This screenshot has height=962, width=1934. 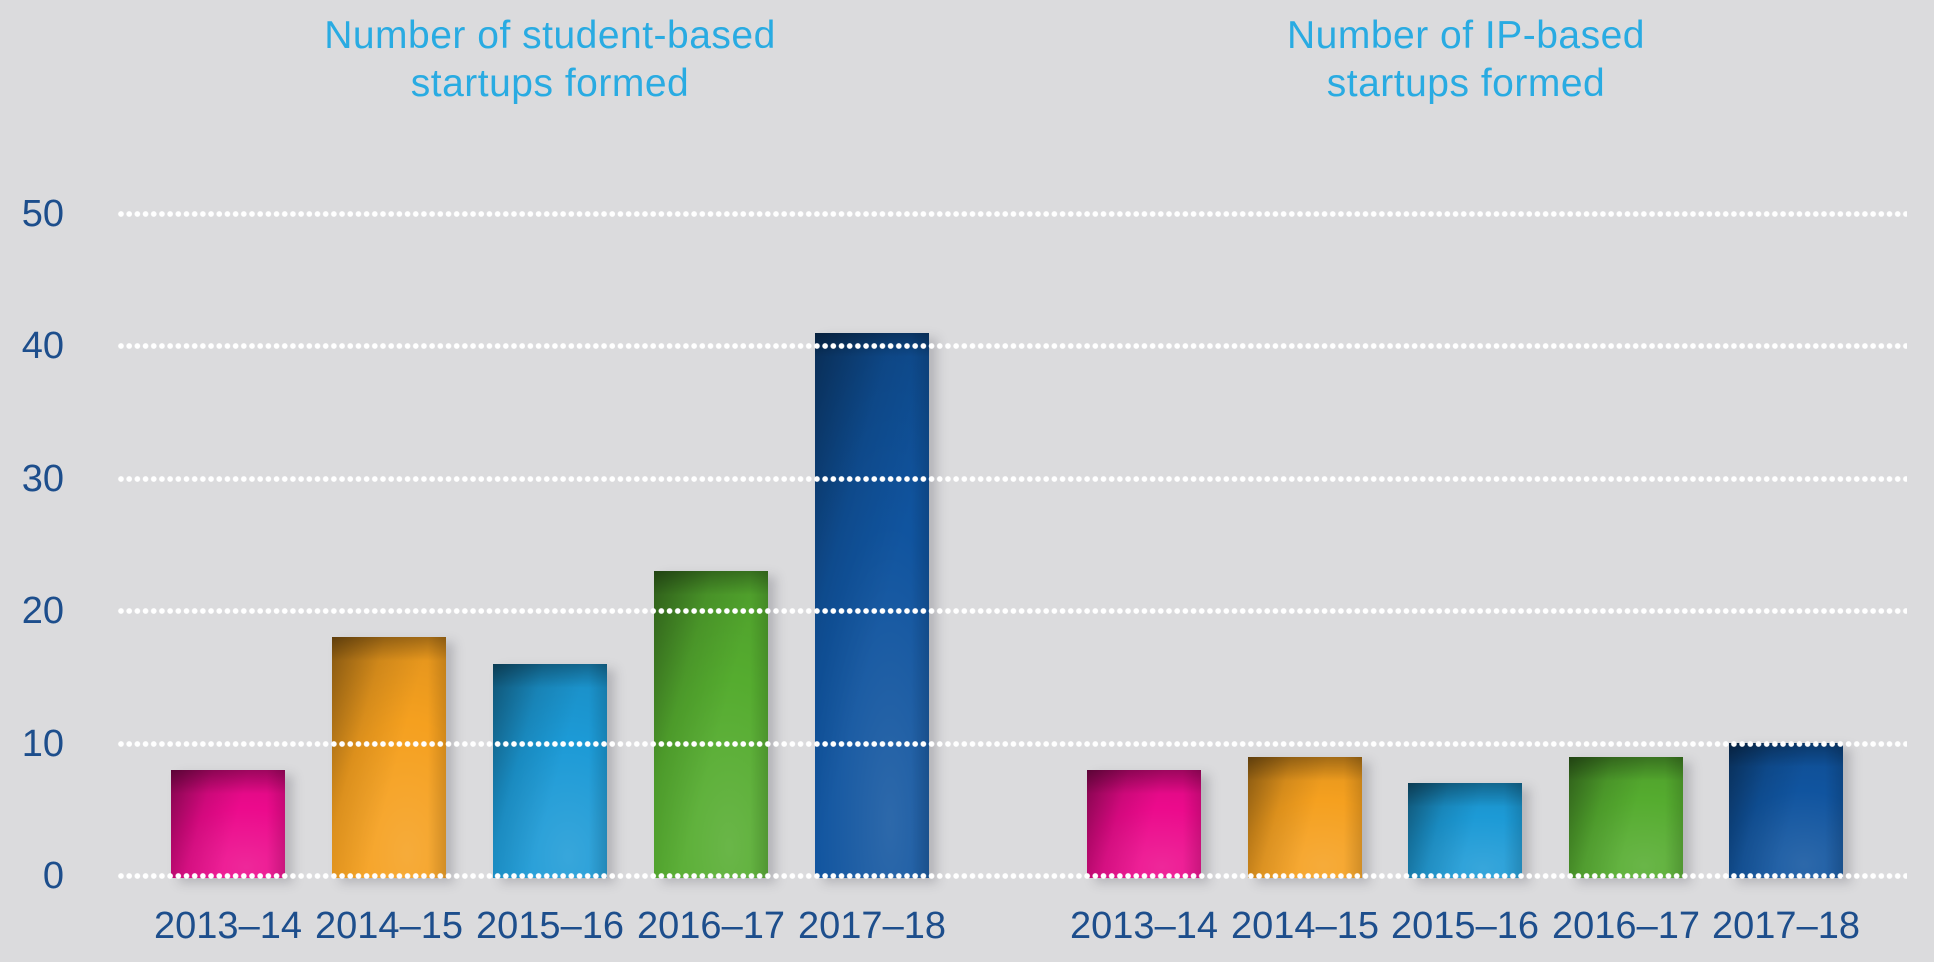 What do you see at coordinates (1465, 926) in the screenshot?
I see `ip-x-axis-label-2015–16: 2015–16` at bounding box center [1465, 926].